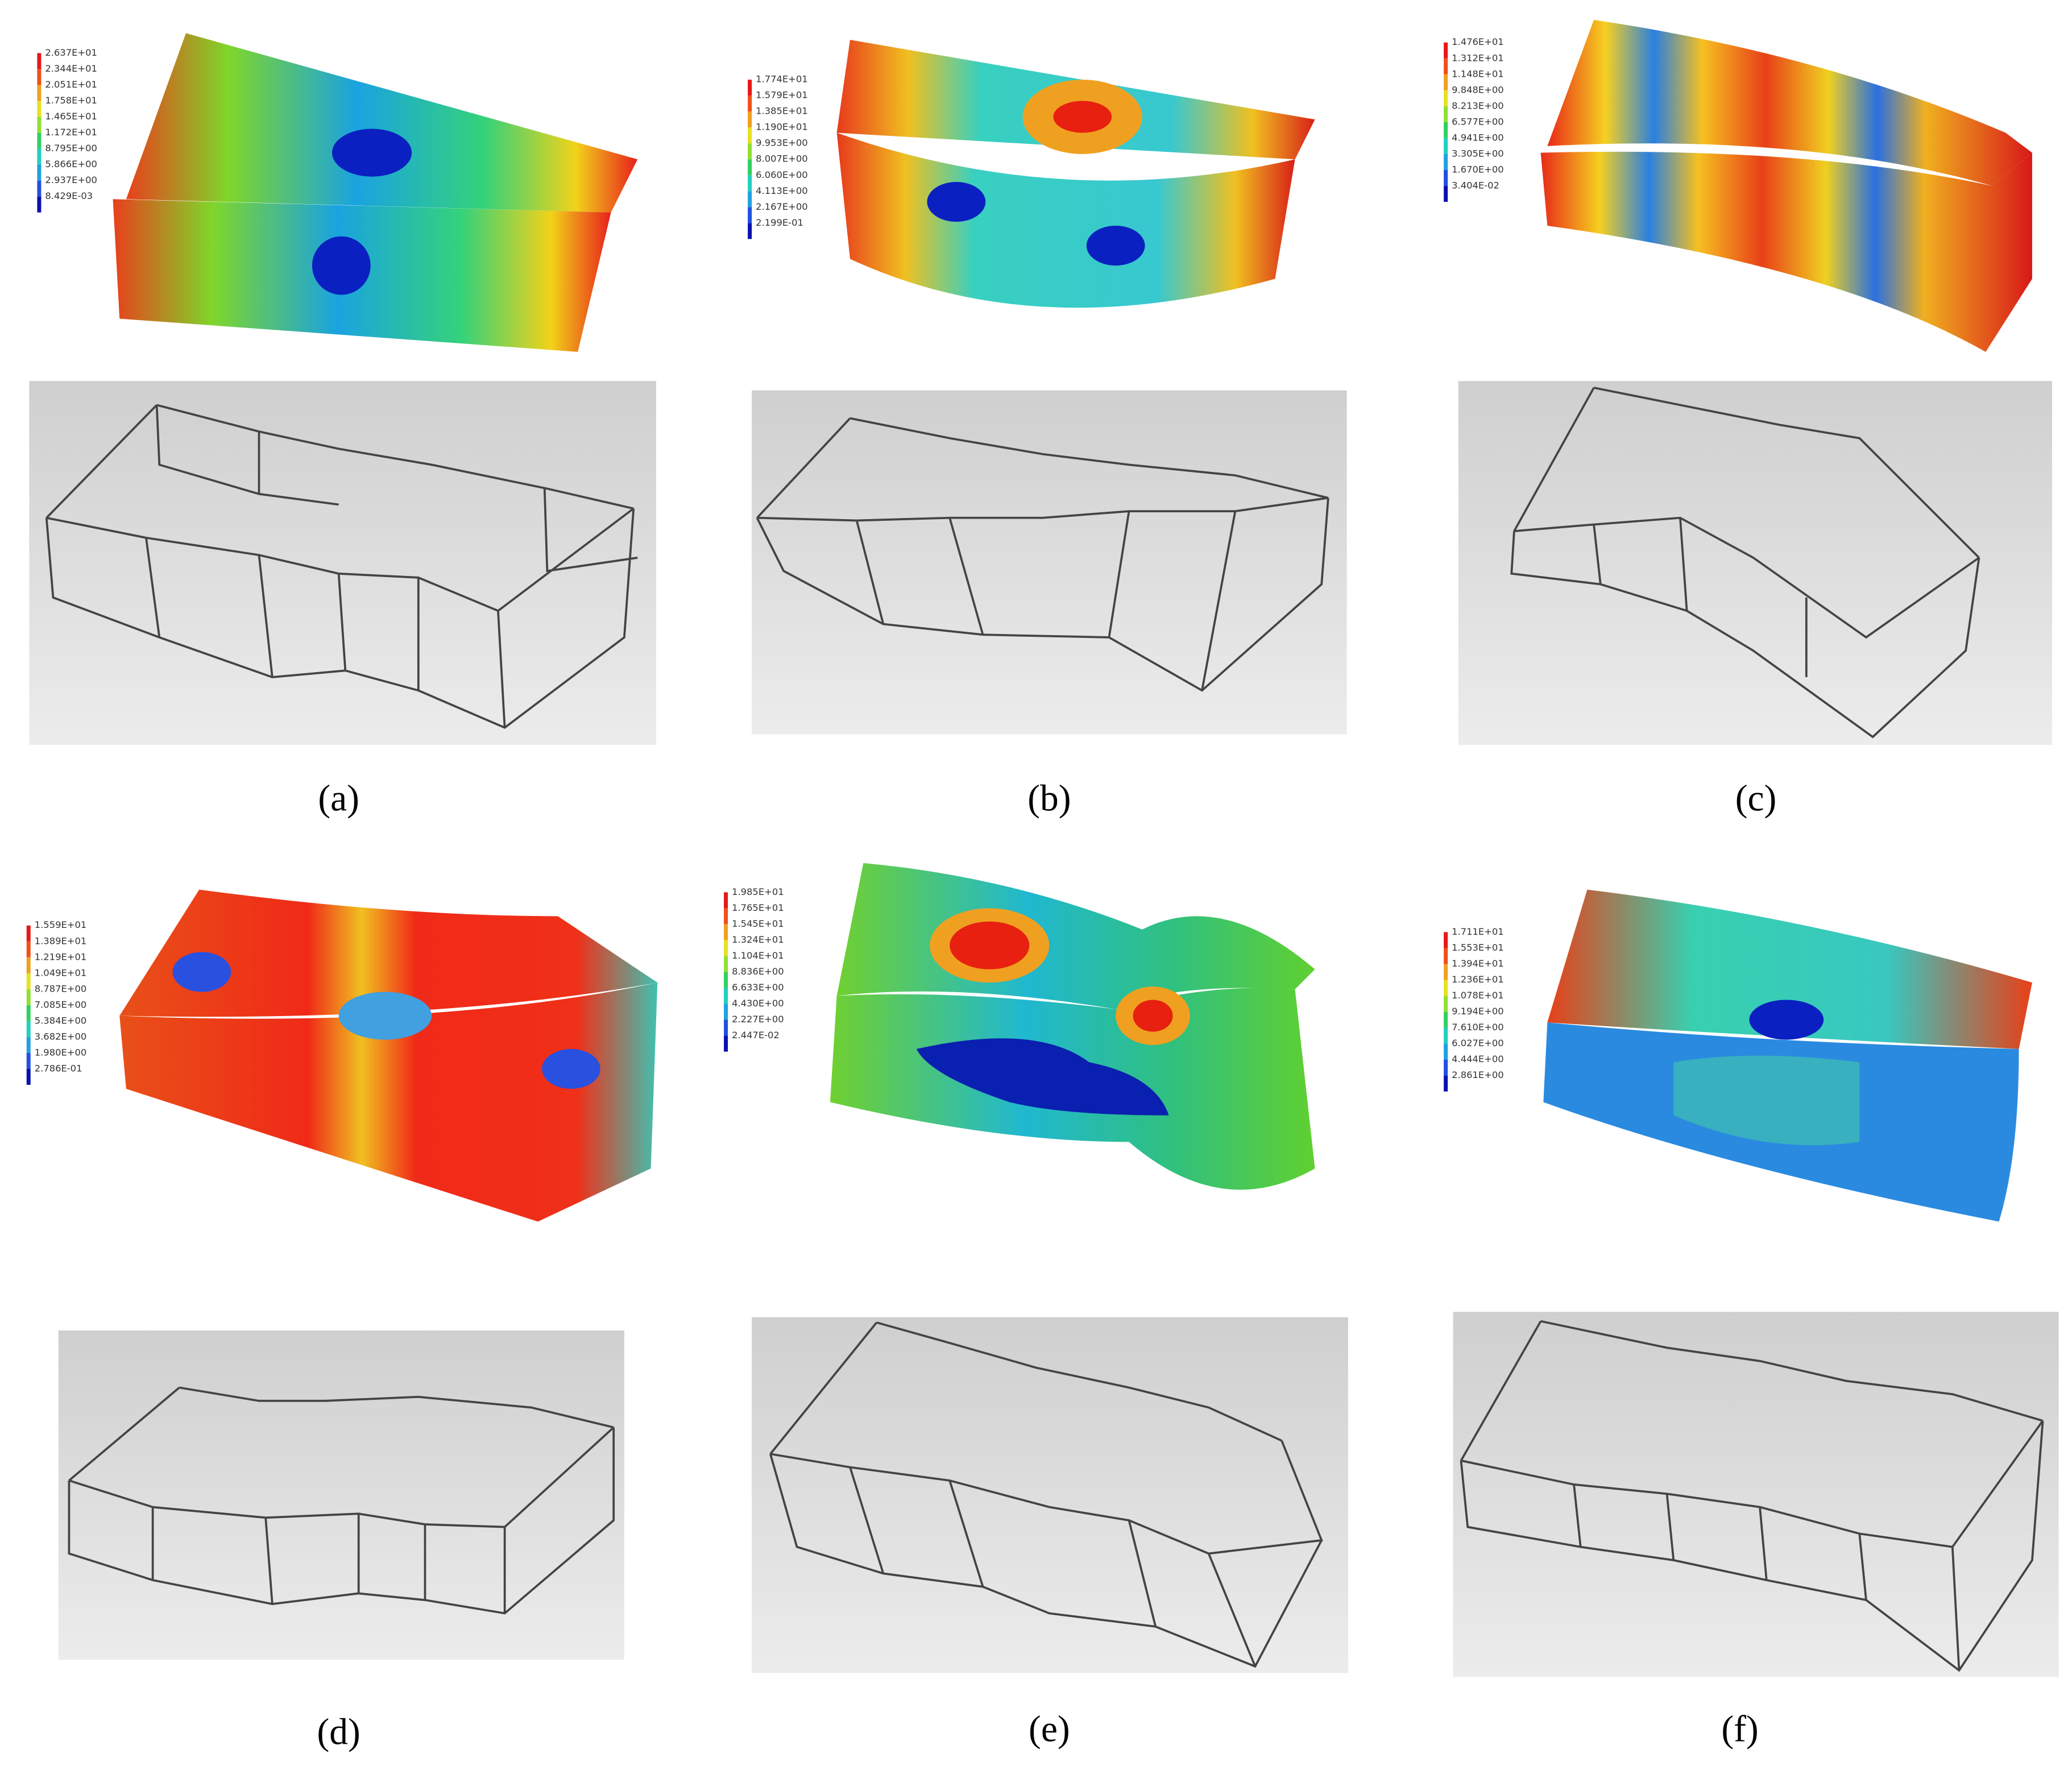 The image size is (2072, 1766). Describe the element at coordinates (1478, 89) in the screenshot. I see `legend-label: 9.848E+00` at that location.